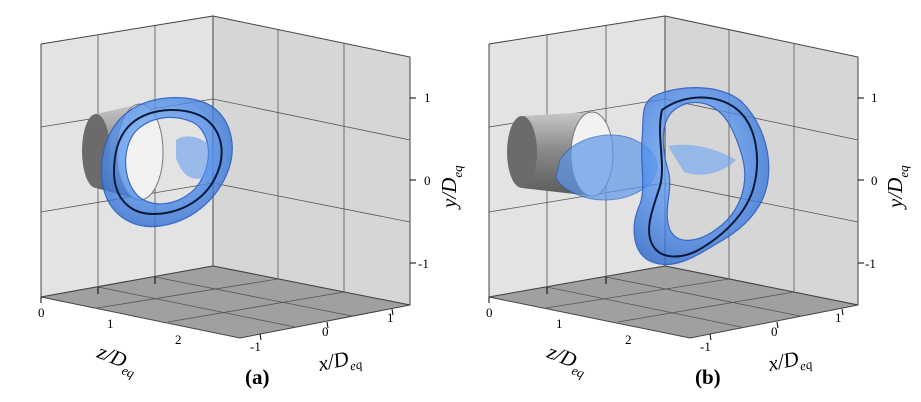 The image size is (921, 402). I want to click on panel-label: (a), so click(257, 377).